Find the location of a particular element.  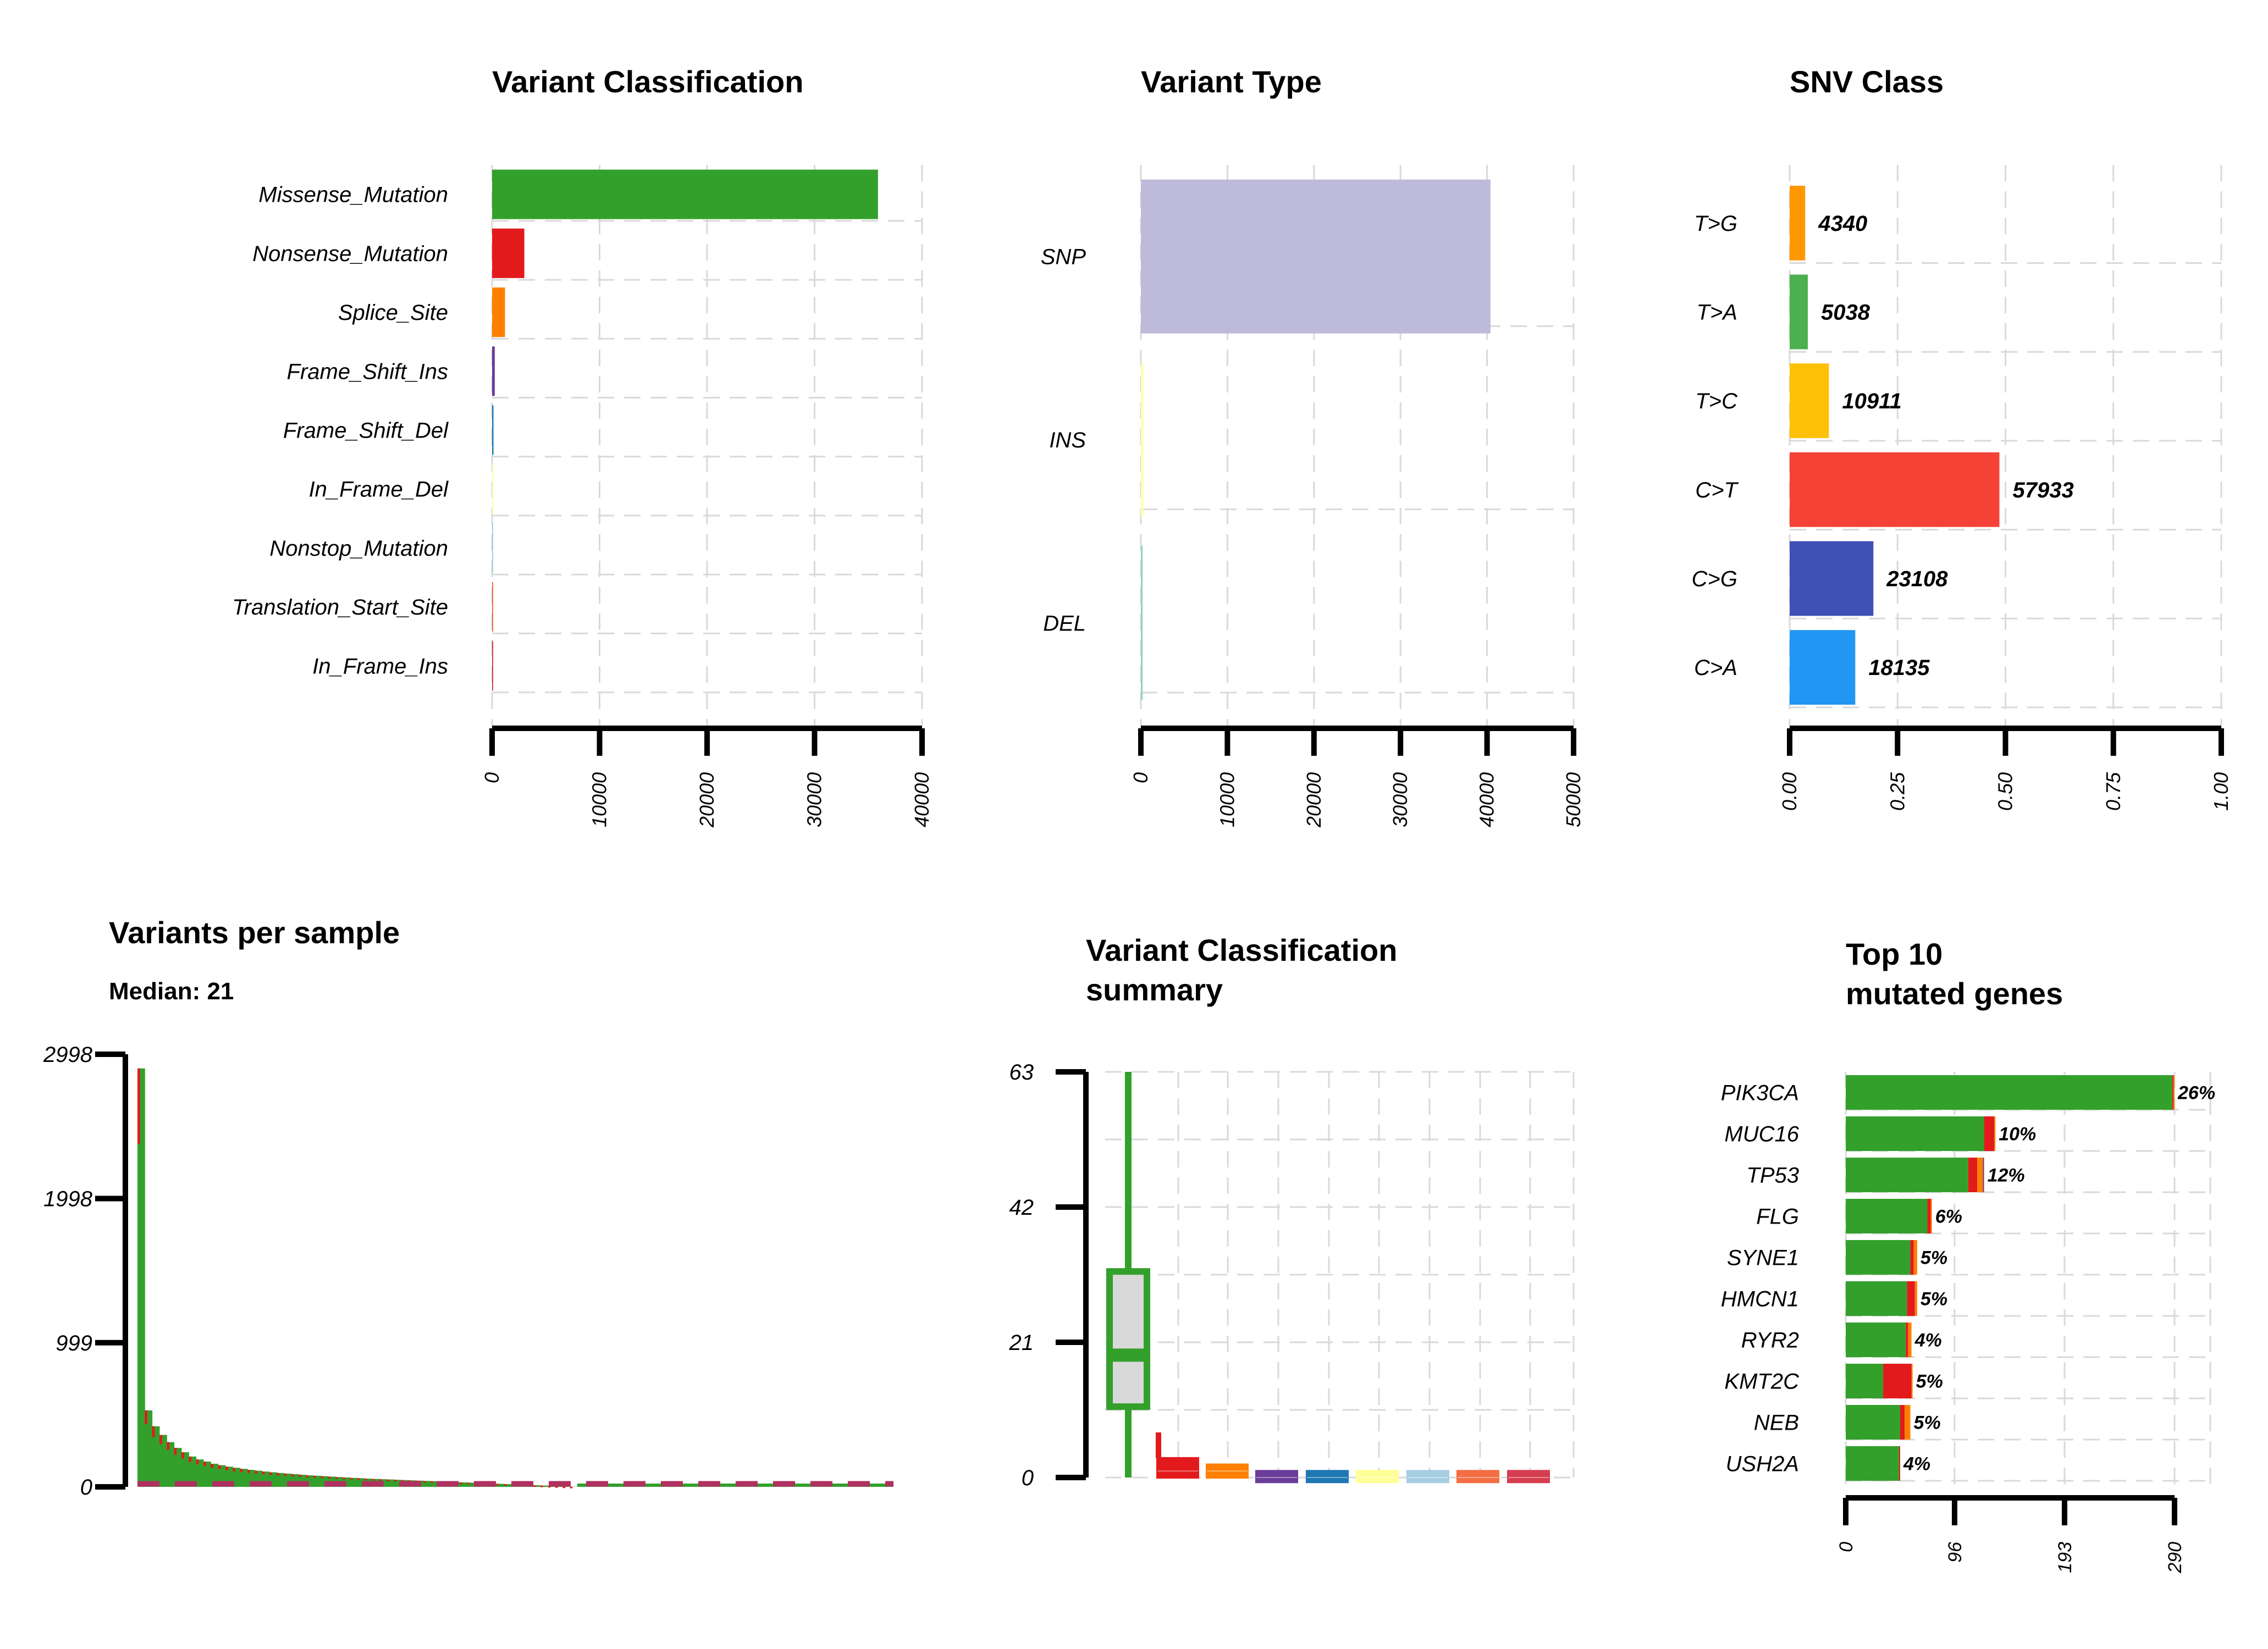

top-gene-label-3: FLG is located at coordinates (1778, 1217).